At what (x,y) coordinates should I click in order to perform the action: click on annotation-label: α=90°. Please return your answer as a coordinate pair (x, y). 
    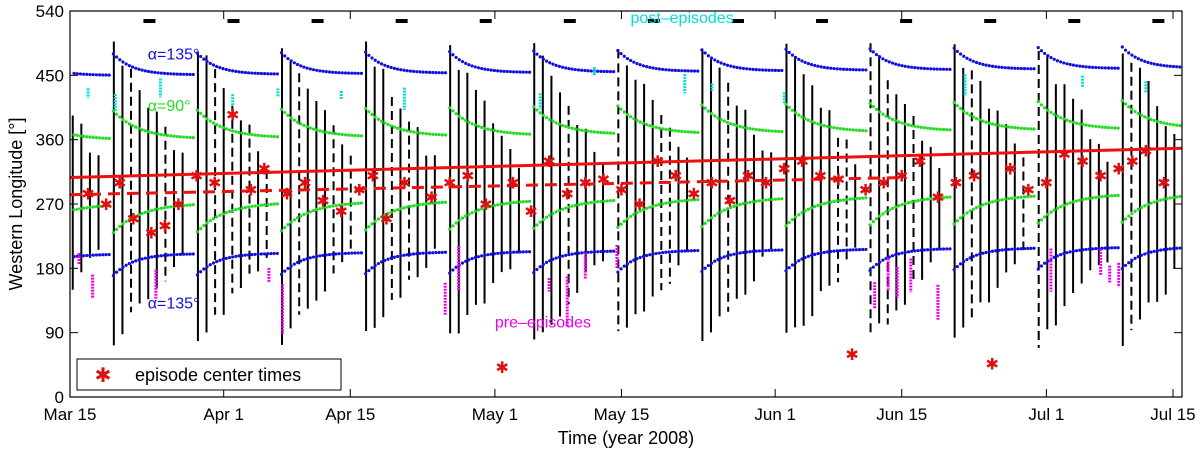
    Looking at the image, I should click on (169, 106).